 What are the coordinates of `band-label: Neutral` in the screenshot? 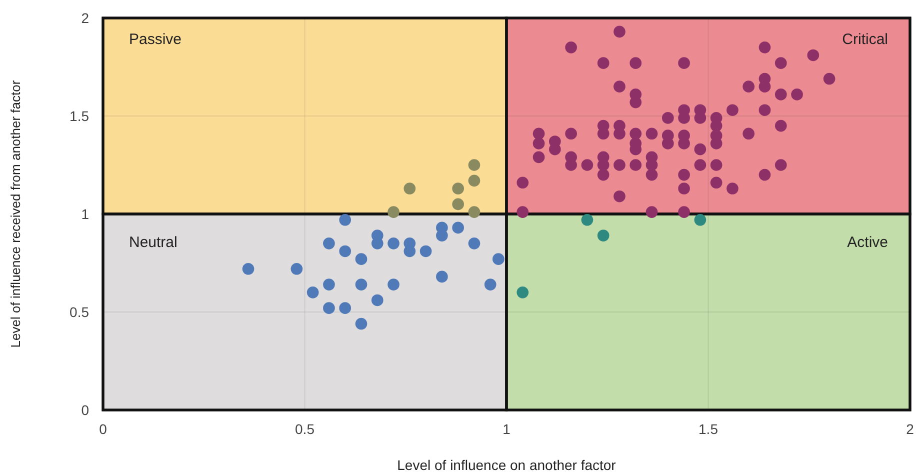 It's located at (153, 242).